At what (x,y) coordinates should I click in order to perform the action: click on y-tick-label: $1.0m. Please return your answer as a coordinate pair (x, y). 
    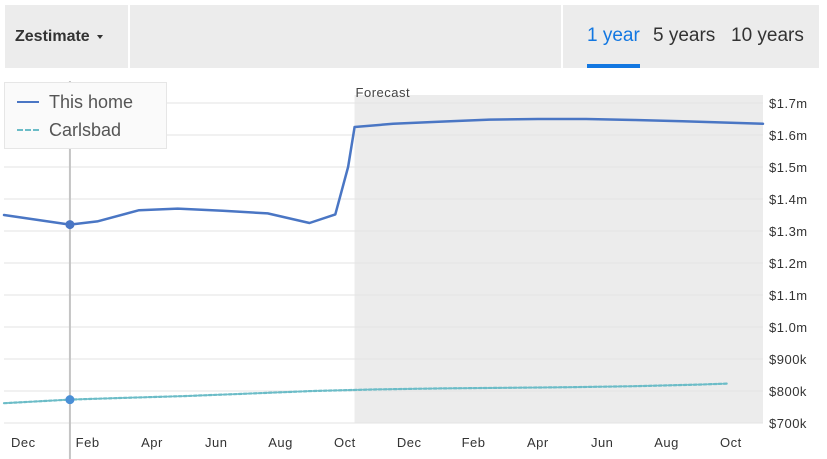
    Looking at the image, I should click on (788, 327).